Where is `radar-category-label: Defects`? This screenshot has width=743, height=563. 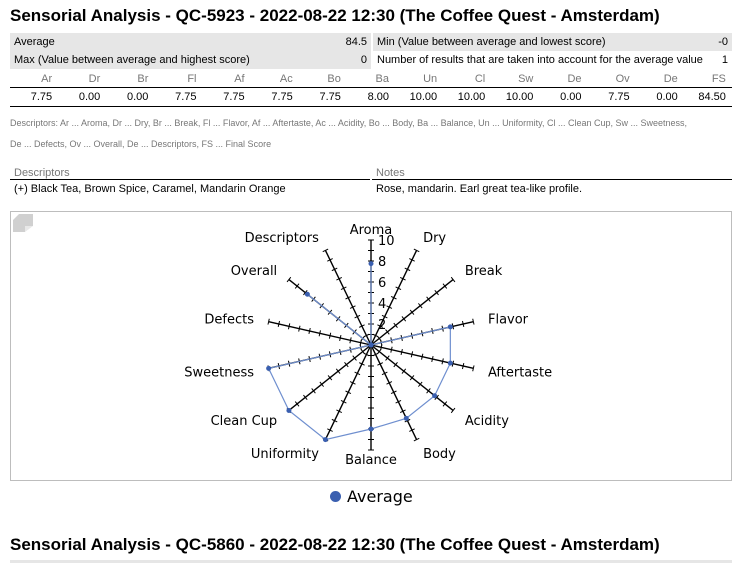
radar-category-label: Defects is located at coordinates (229, 319).